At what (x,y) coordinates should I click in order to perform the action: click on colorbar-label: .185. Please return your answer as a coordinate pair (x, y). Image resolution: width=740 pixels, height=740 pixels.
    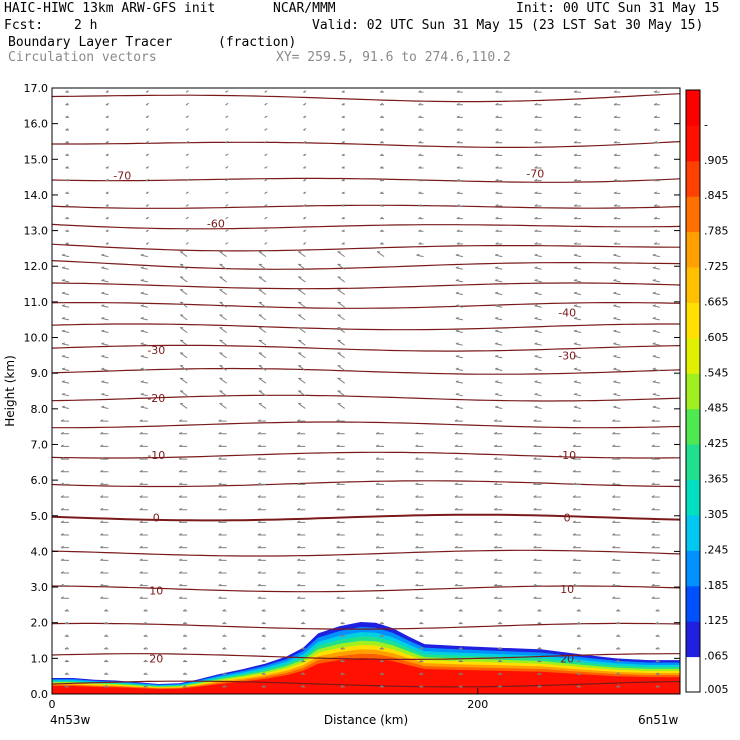
    Looking at the image, I should click on (716, 585).